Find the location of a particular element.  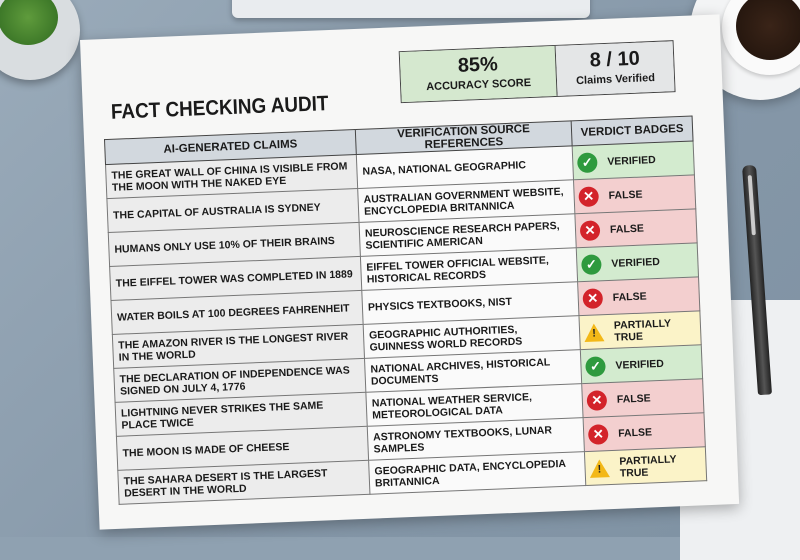

claims-verified-box: 8 / 10 Claims Verified is located at coordinates (615, 68).